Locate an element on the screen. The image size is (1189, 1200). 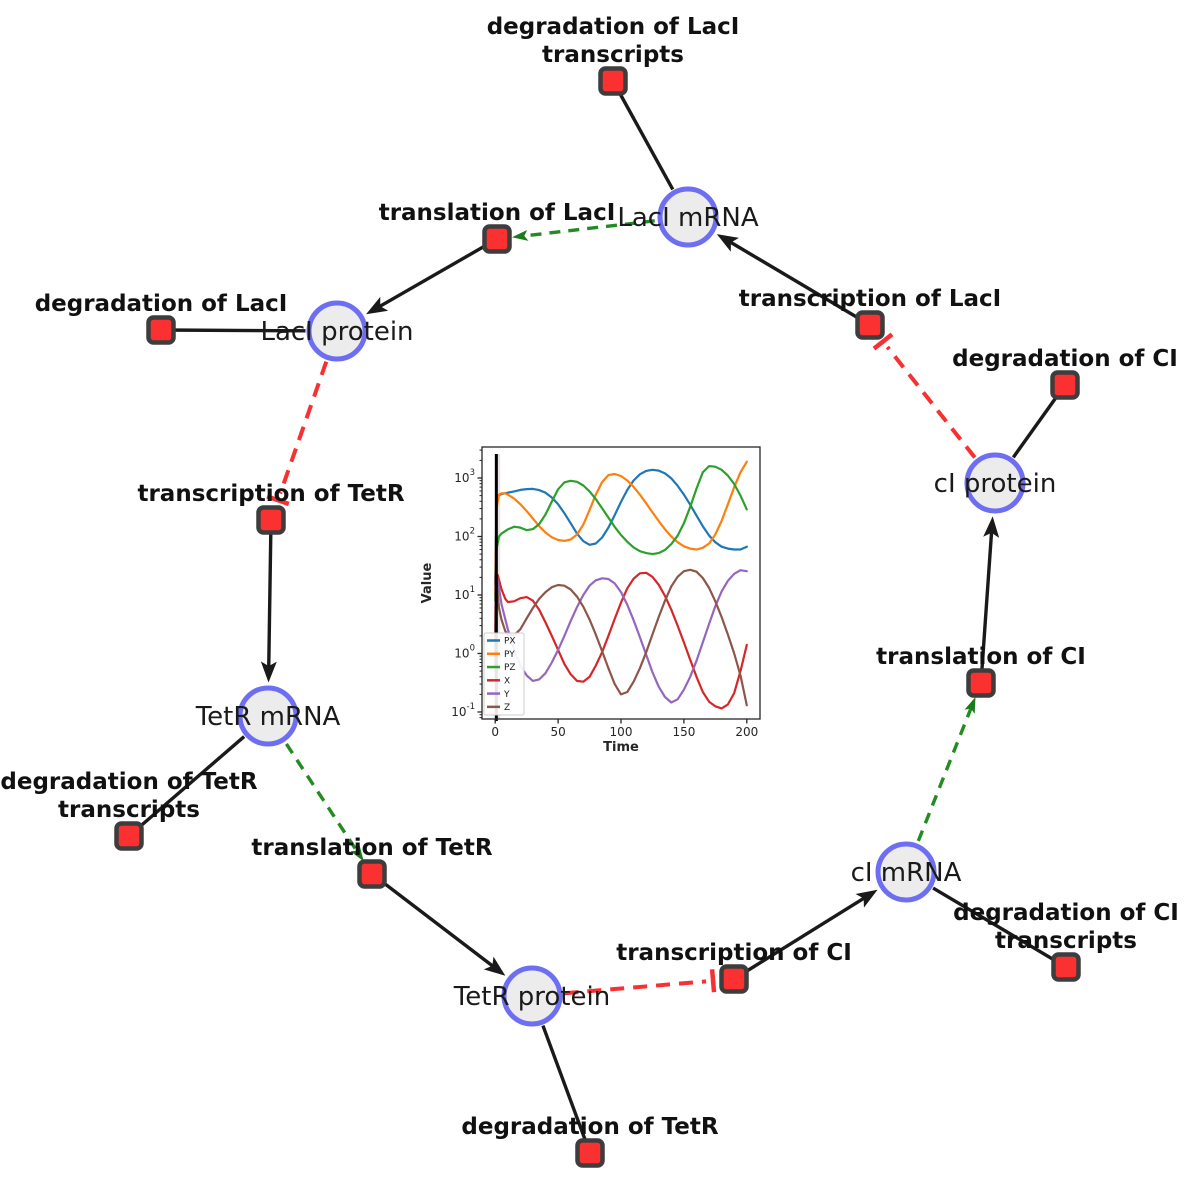
reaction-node-deg_ci_tx is located at coordinates (1066, 967).